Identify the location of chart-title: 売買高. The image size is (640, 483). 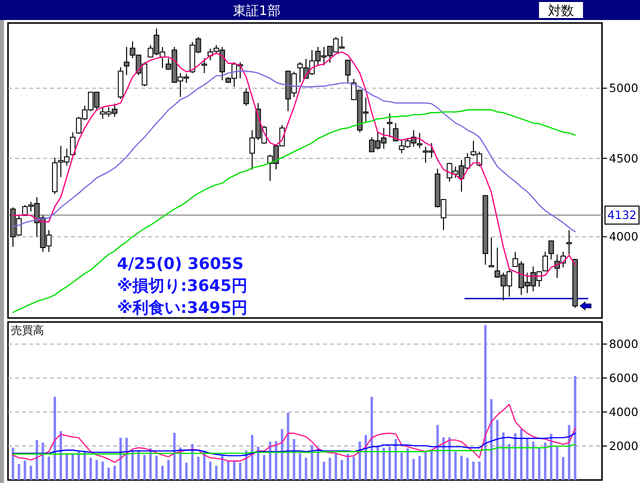
(27, 330).